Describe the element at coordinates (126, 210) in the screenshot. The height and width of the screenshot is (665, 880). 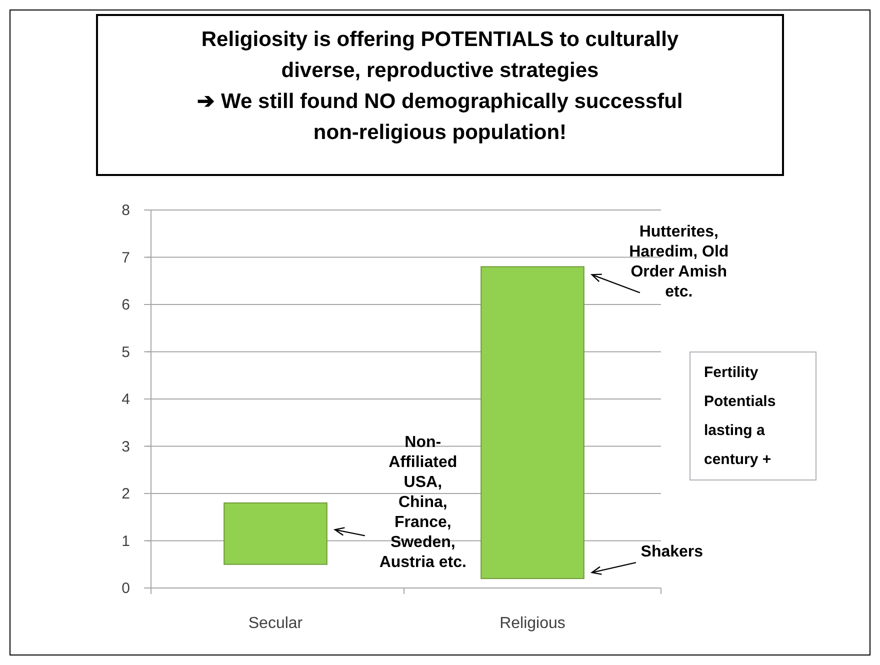
I see `y-tick-label: 8` at that location.